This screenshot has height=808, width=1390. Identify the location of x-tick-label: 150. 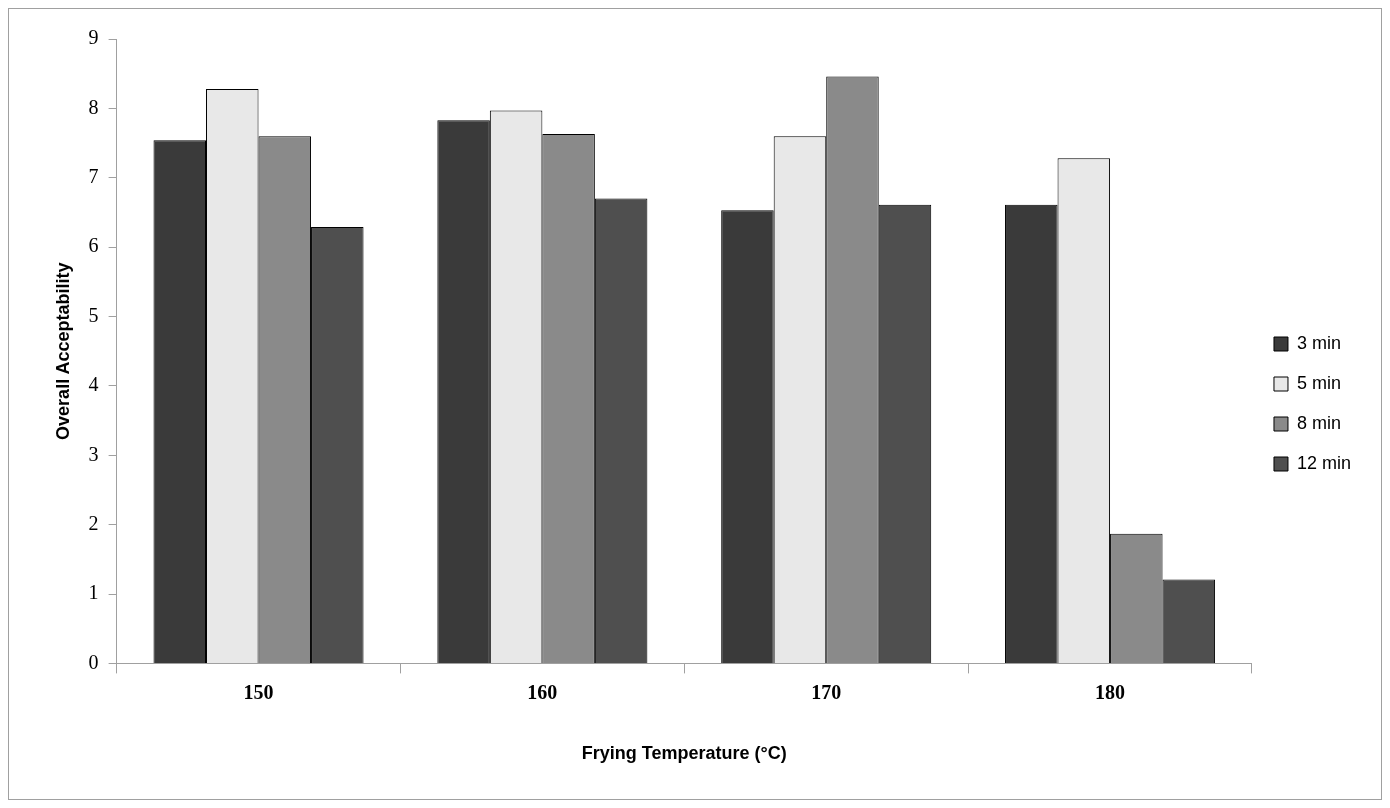
(258, 691).